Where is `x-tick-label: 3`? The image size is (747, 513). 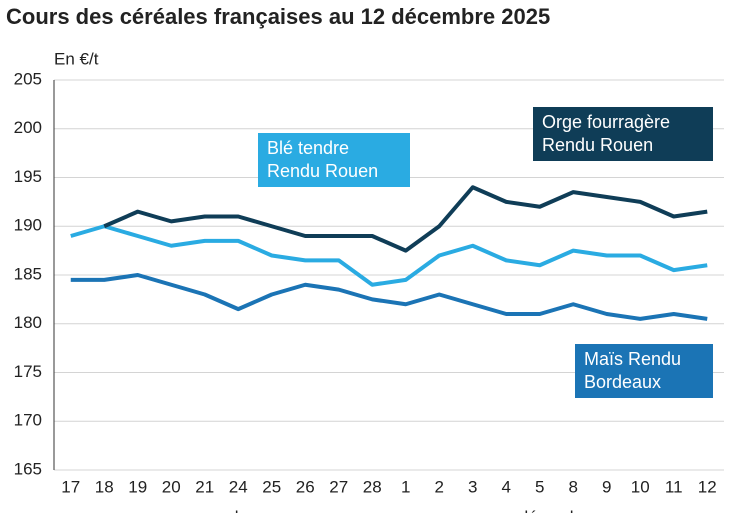
x-tick-label: 3 is located at coordinates (472, 486).